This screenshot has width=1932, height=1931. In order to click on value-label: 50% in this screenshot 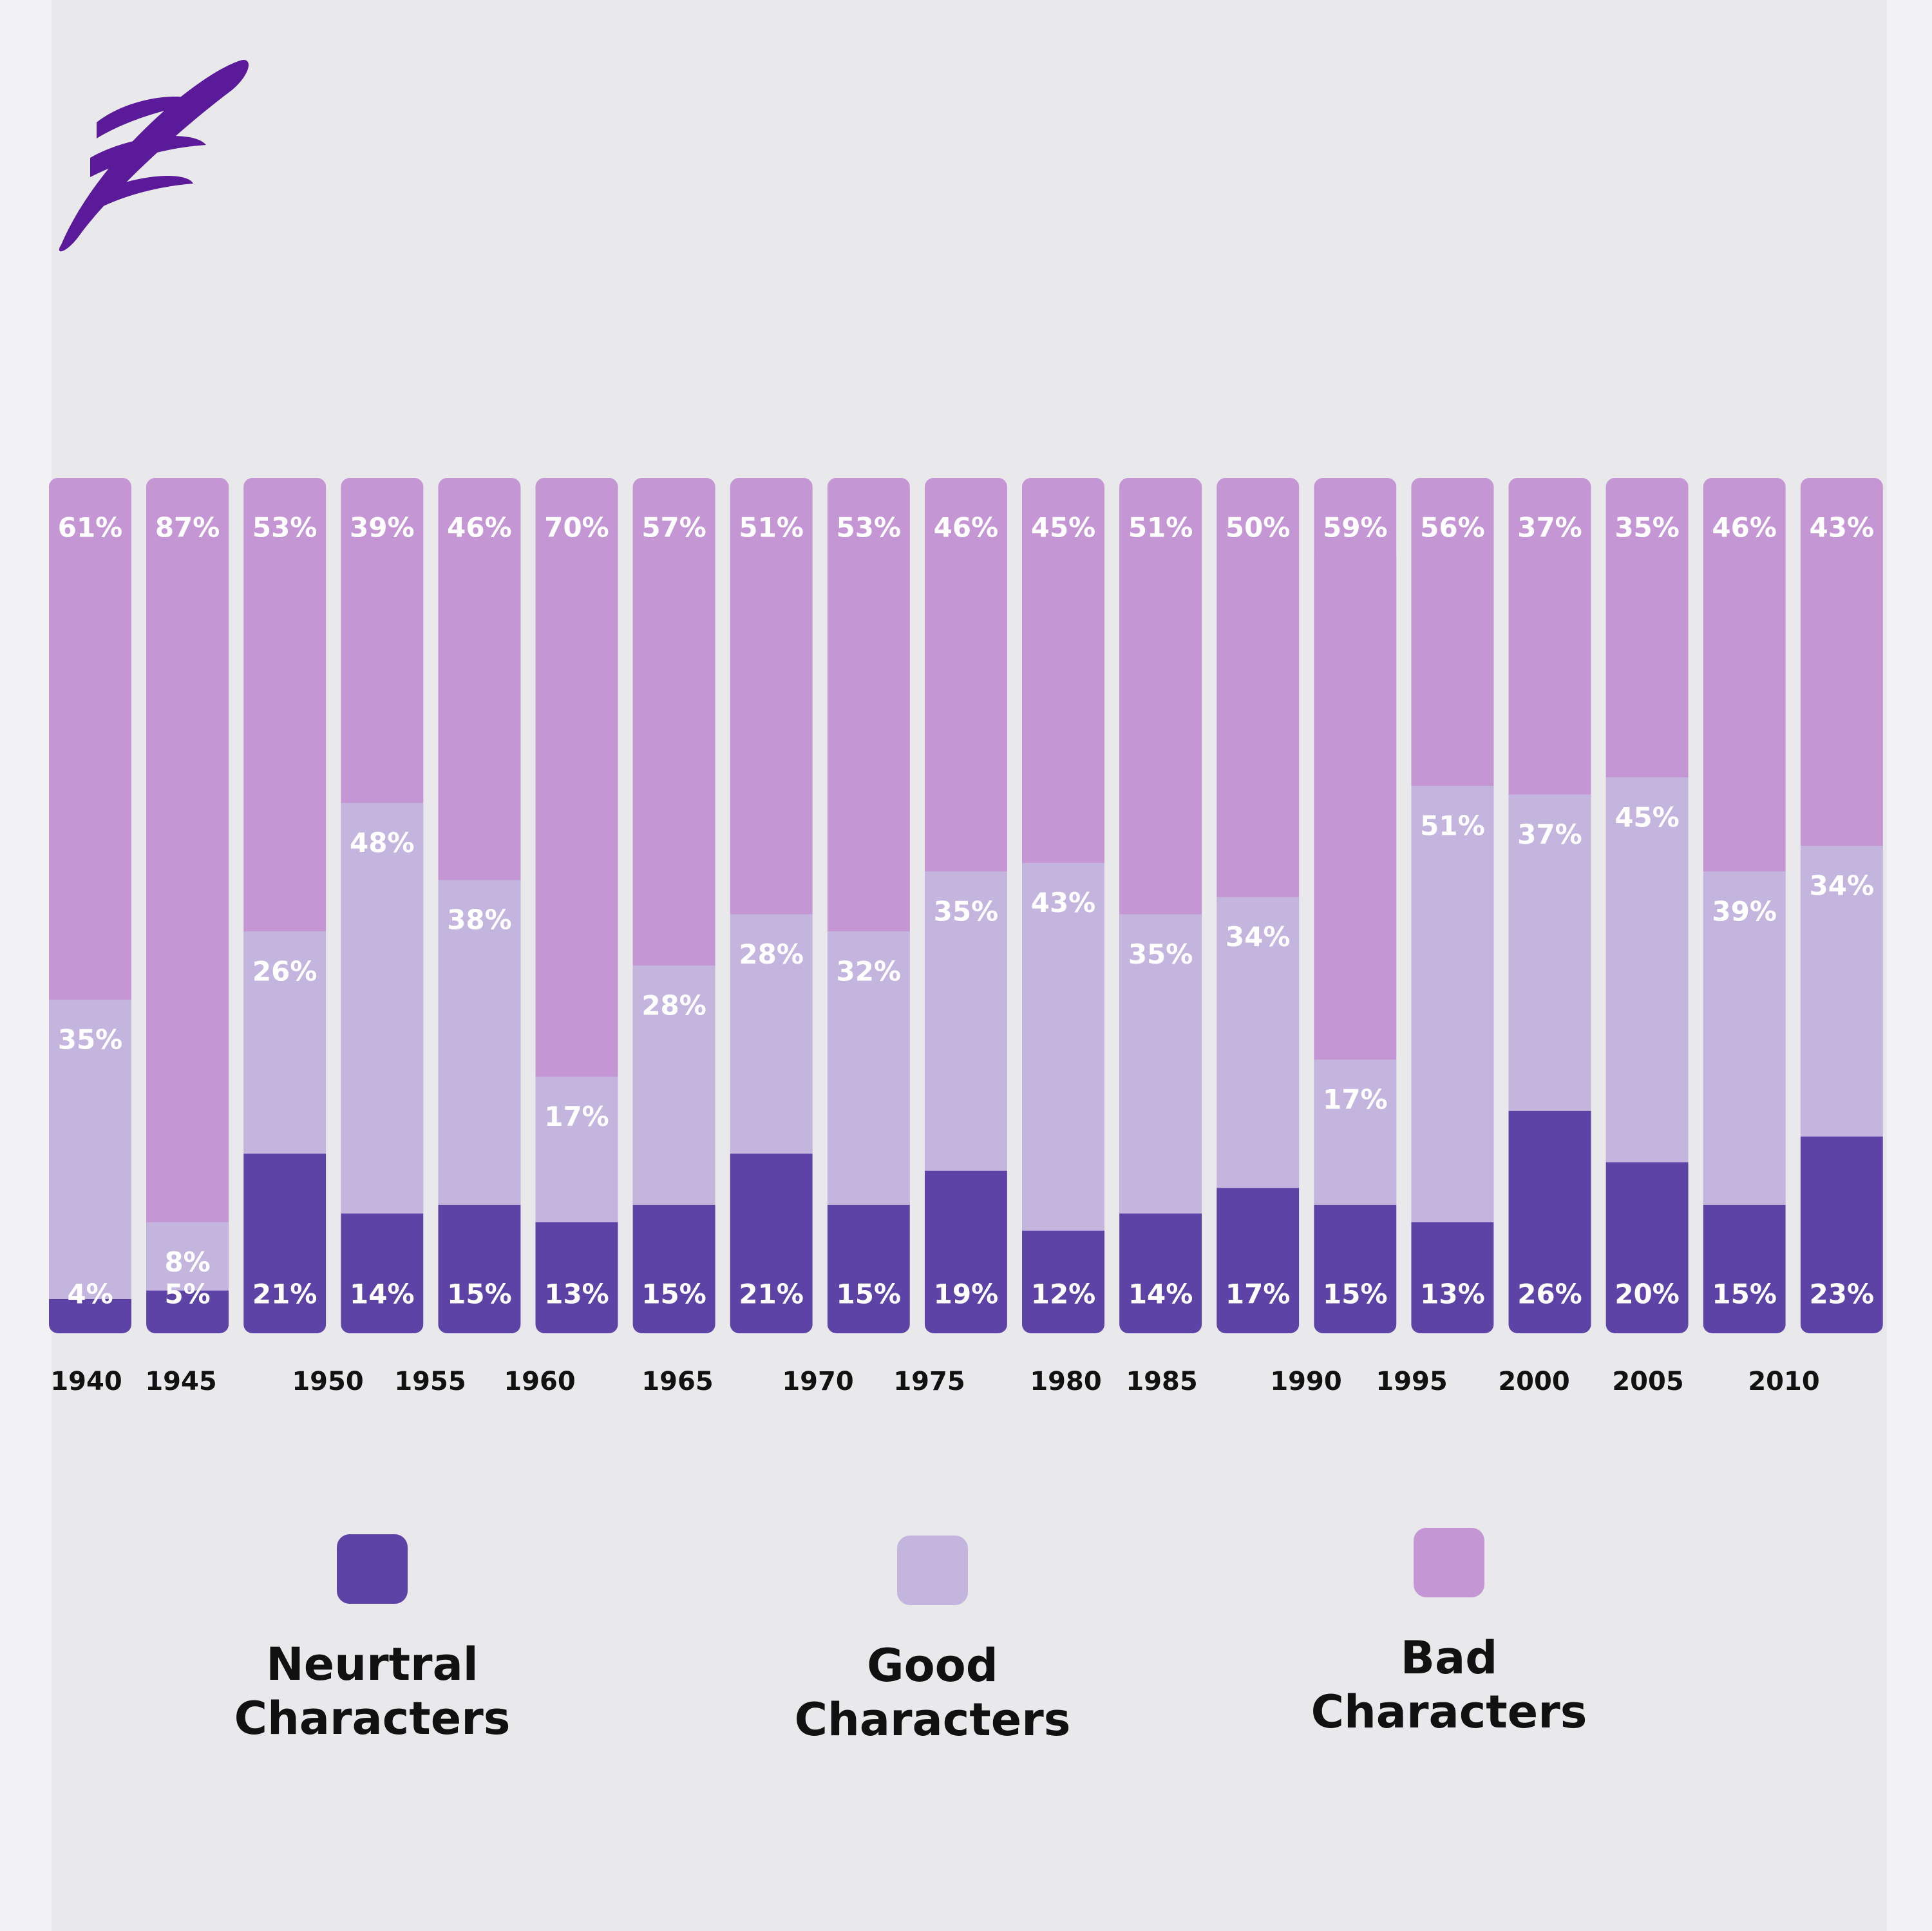, I will do `click(1258, 528)`.